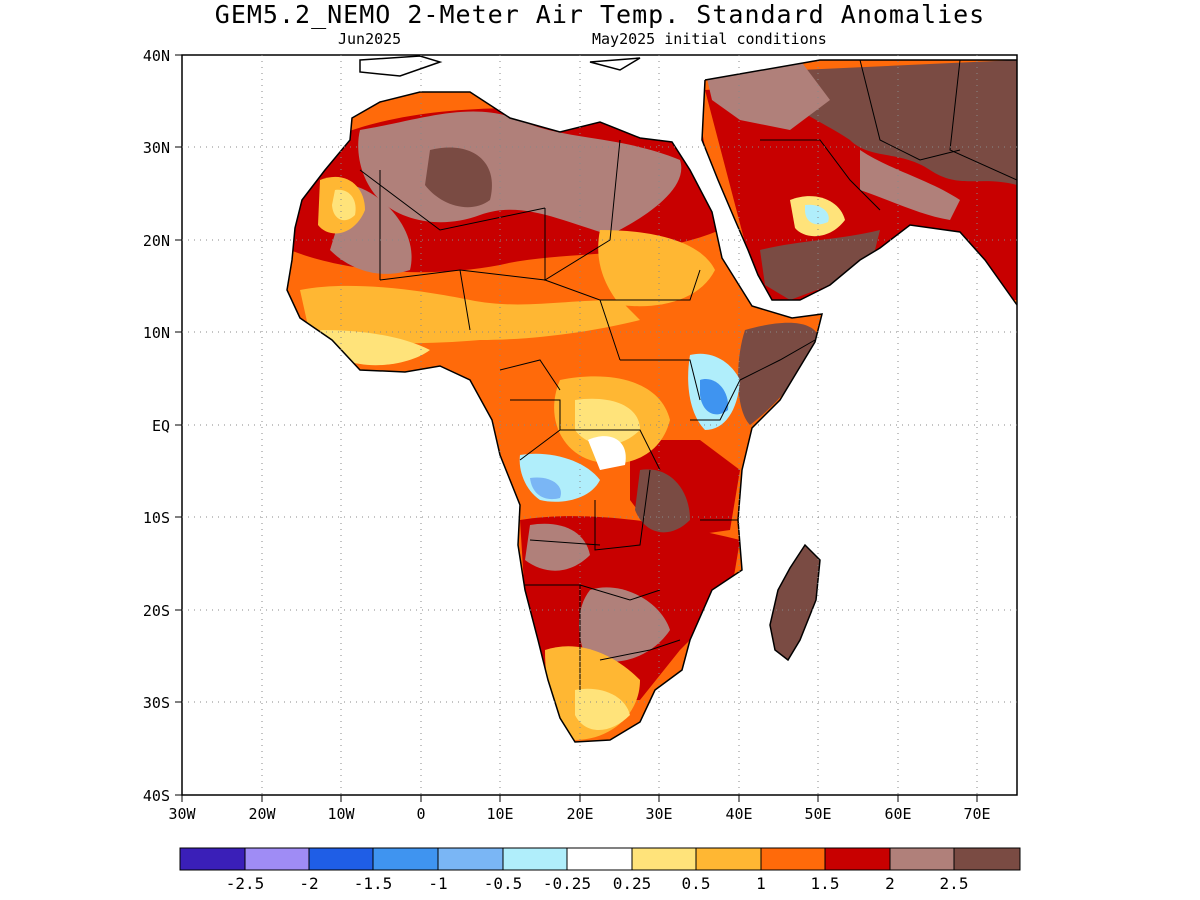 This screenshot has height=900, width=1200. Describe the element at coordinates (156, 703) in the screenshot. I see `lat-label-30s: 30S` at that location.